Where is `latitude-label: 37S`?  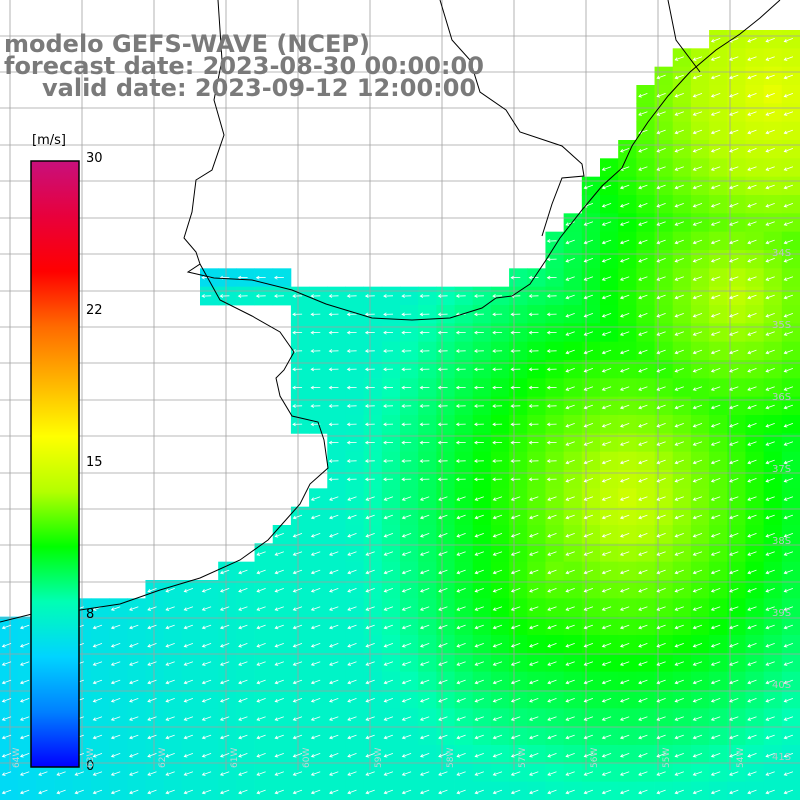 latitude-label: 37S is located at coordinates (782, 469).